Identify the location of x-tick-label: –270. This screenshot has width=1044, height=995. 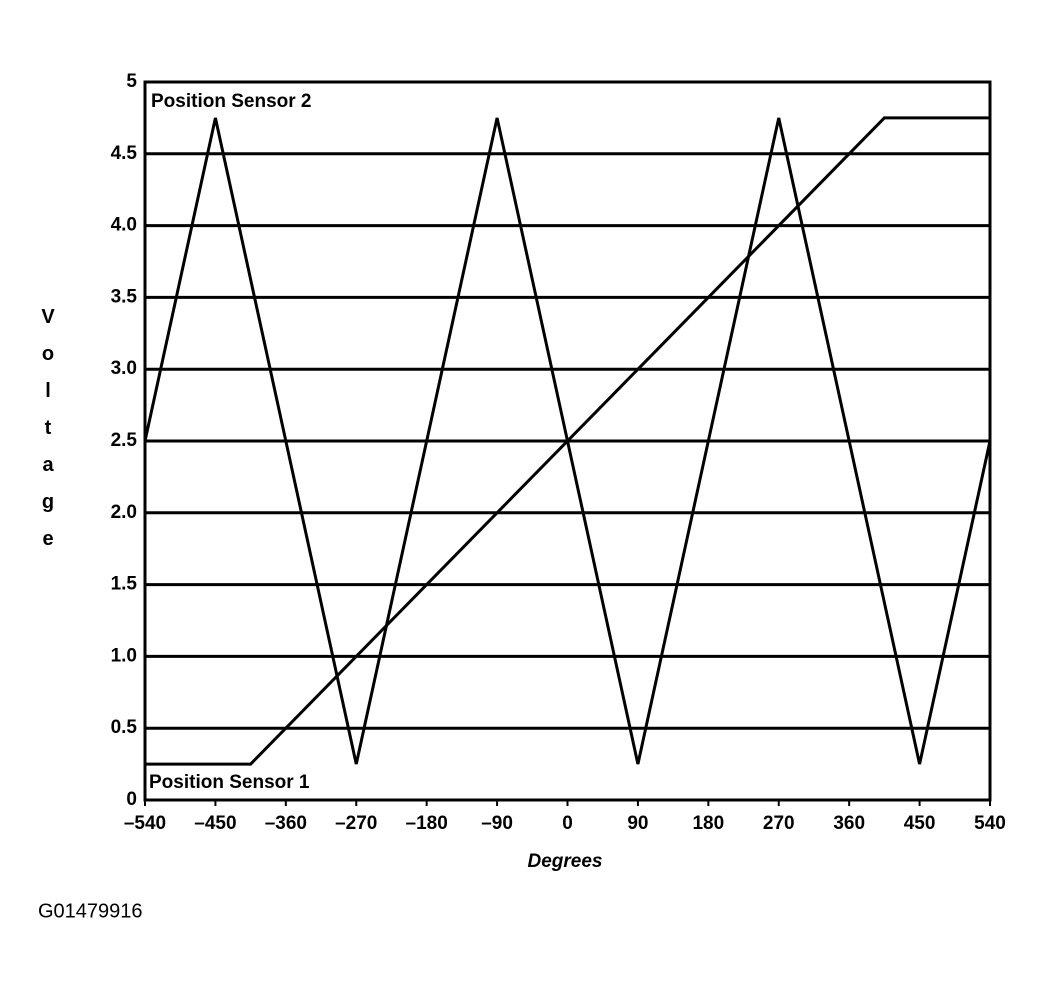
(356, 823).